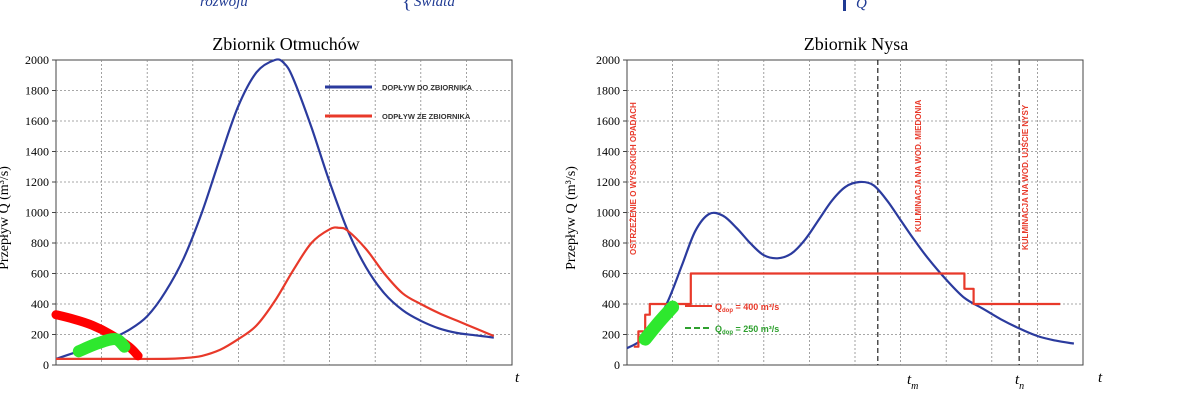 The image size is (1200, 409). Describe the element at coordinates (727, 333) in the screenshot. I see `qdop-250-sub: dop` at that location.